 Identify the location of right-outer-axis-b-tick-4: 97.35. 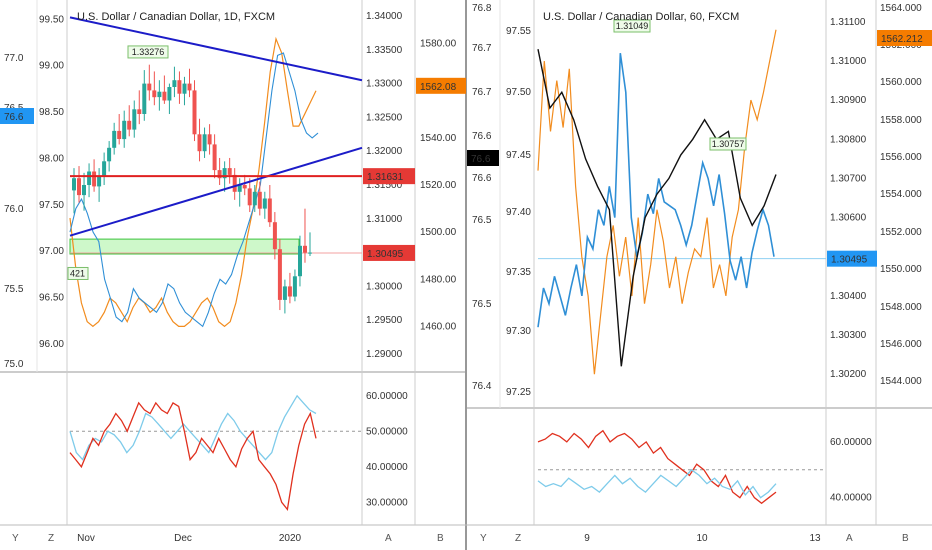
(518, 272).